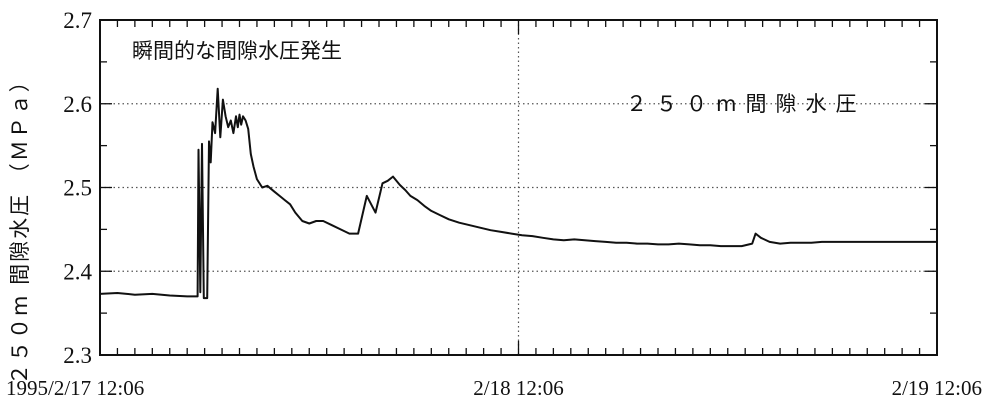  Describe the element at coordinates (77, 271) in the screenshot. I see `y-tick-label: 2.4` at that location.